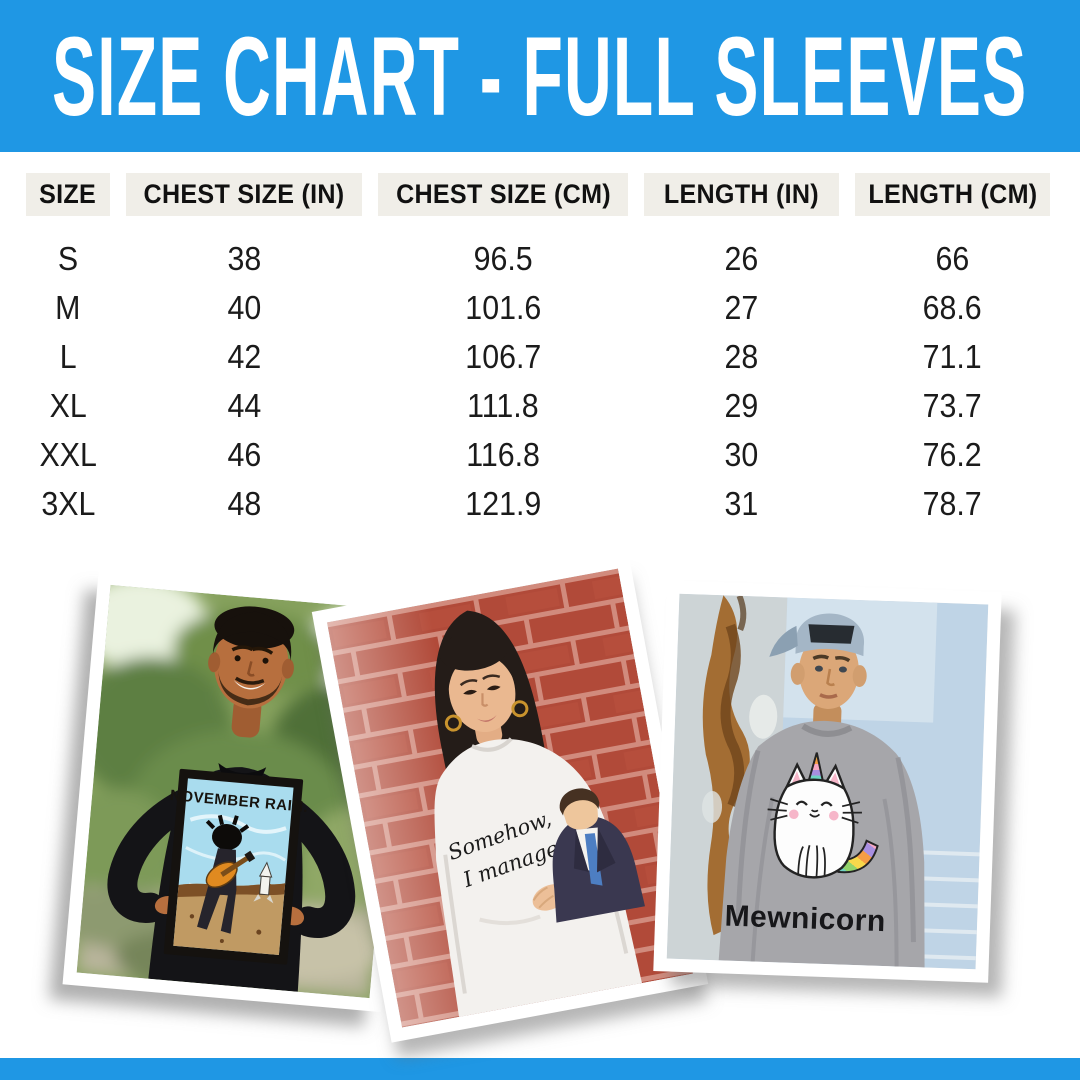  Describe the element at coordinates (503, 307) in the screenshot. I see `chest-cm-value: 101.6` at that location.